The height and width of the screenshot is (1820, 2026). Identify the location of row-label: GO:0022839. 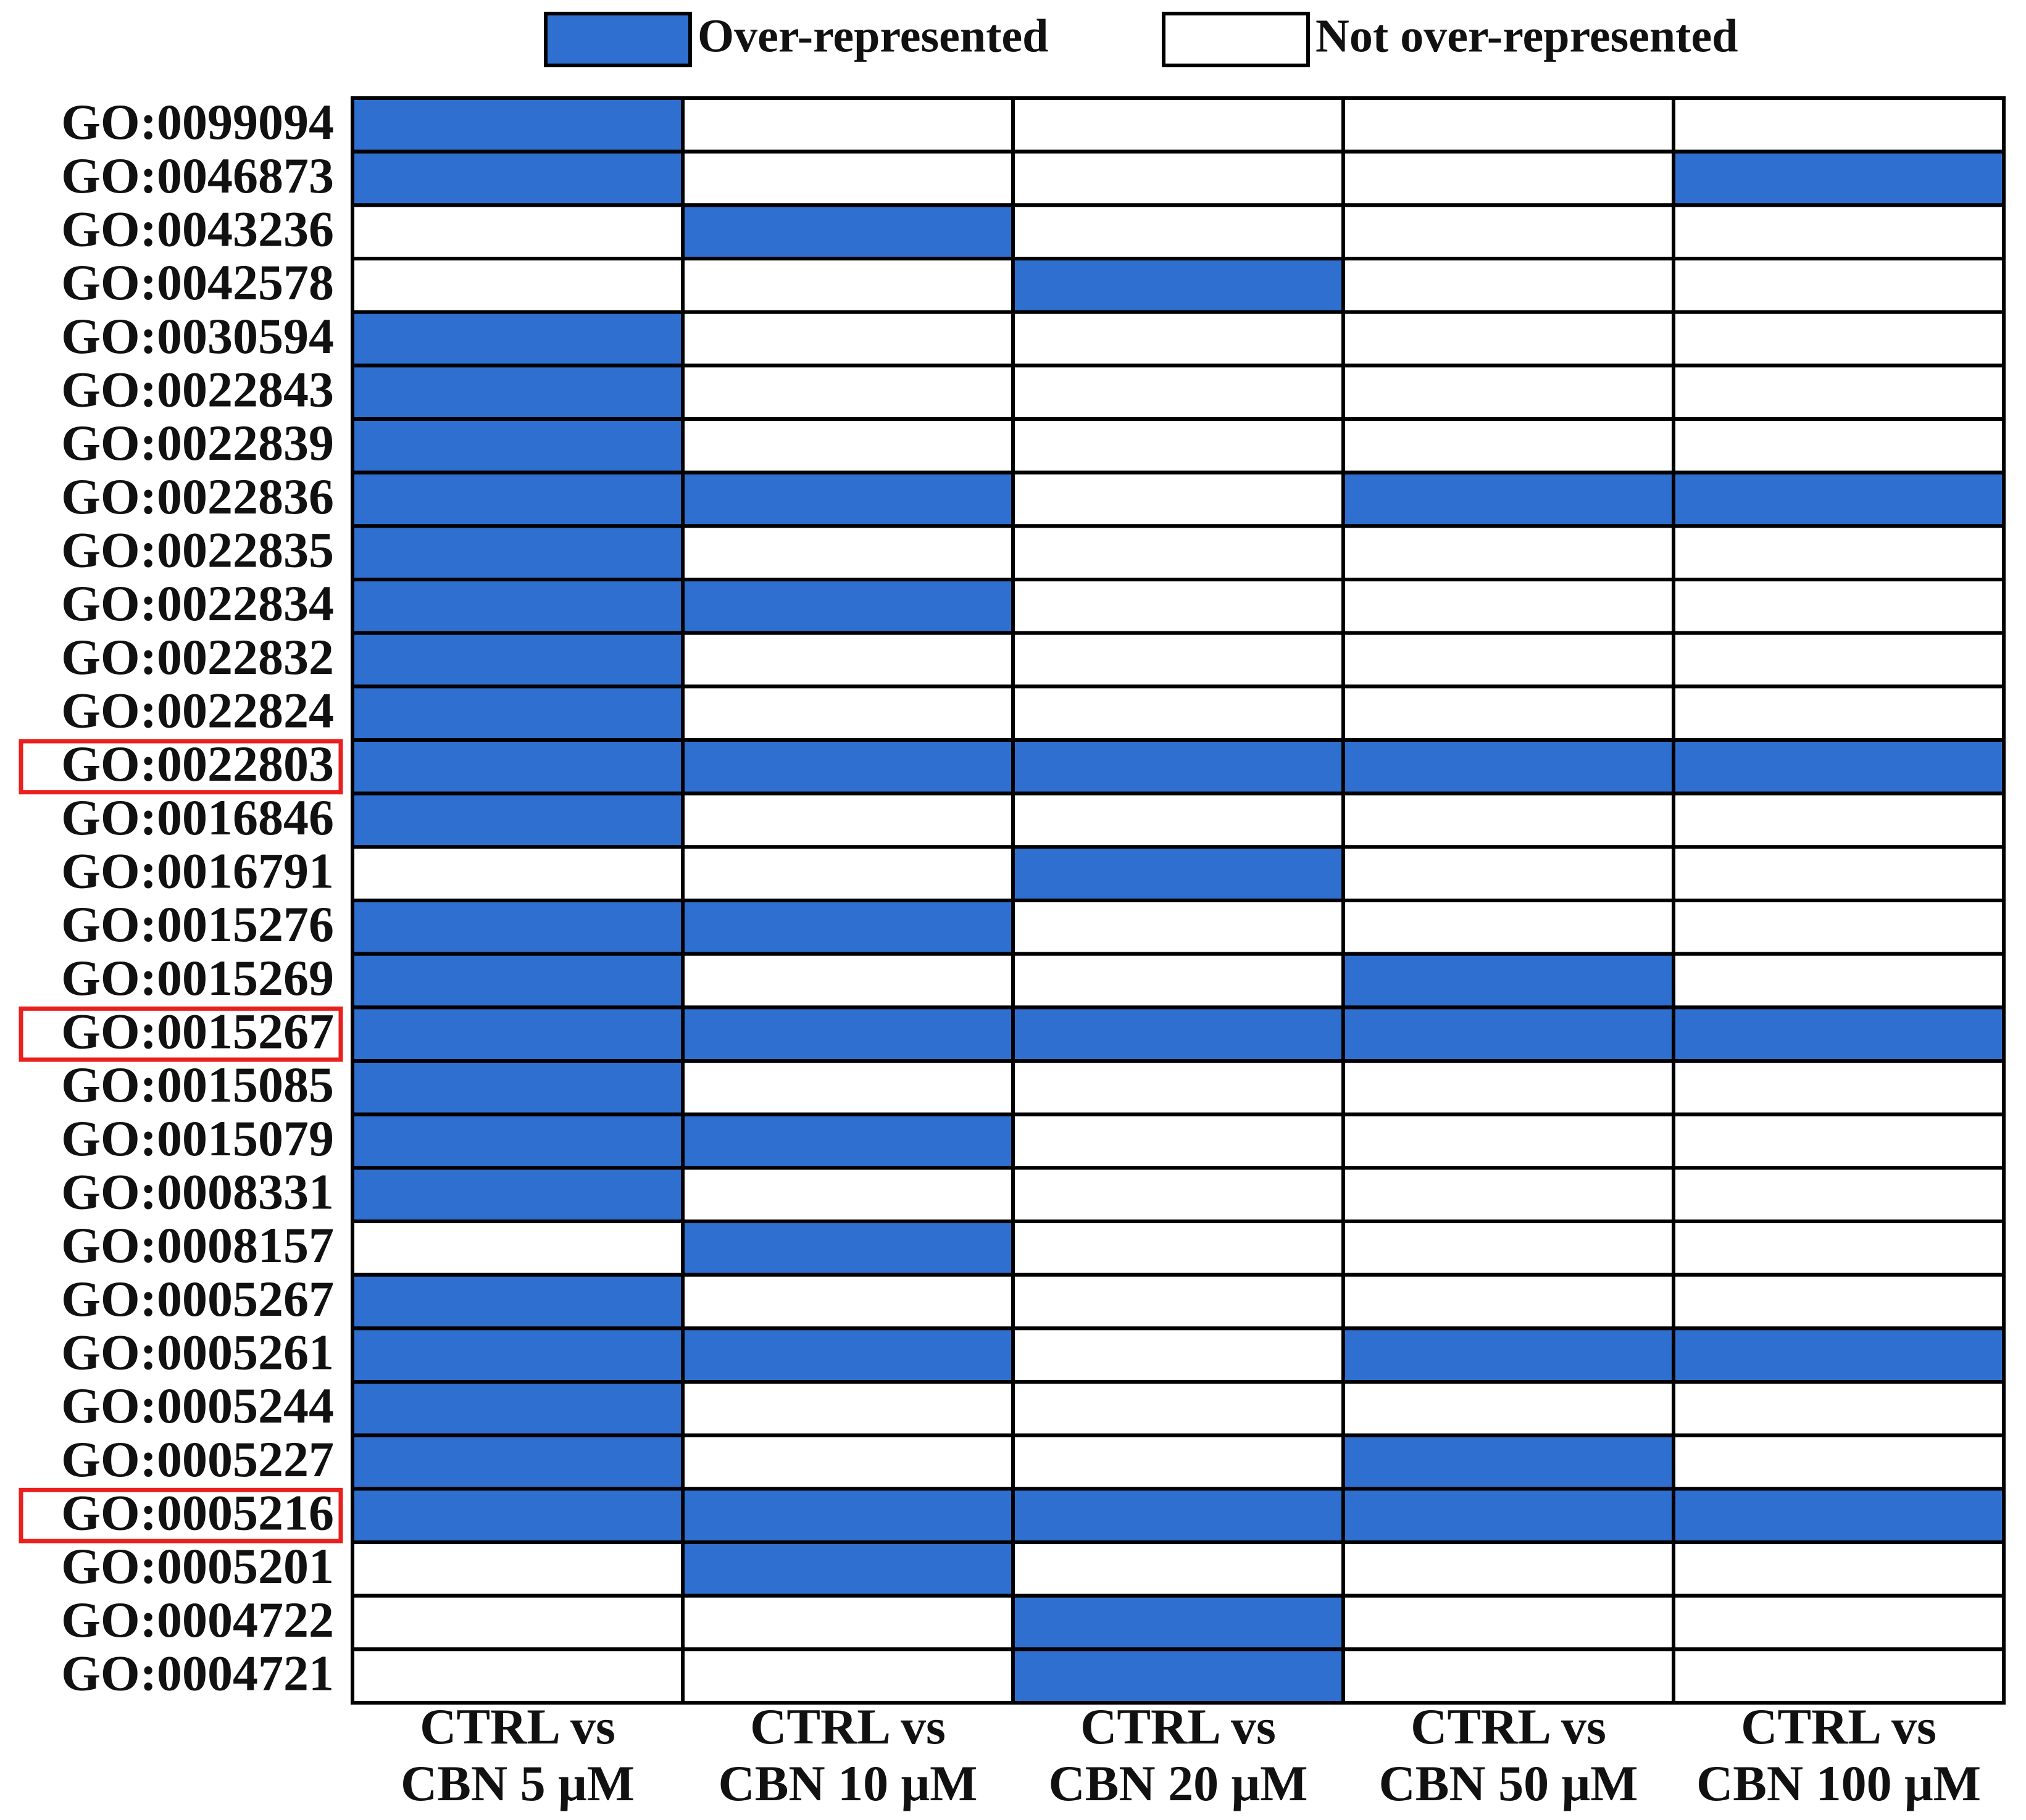
(197, 443).